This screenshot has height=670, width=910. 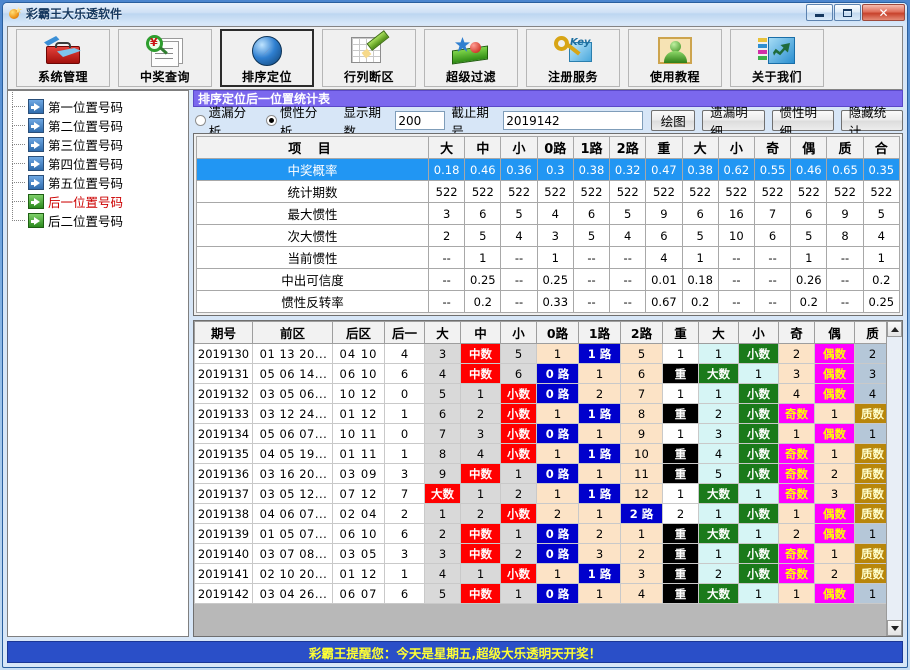 What do you see at coordinates (100, 196) in the screenshot?
I see `sidebar-item-6: 后一位置号码` at bounding box center [100, 196].